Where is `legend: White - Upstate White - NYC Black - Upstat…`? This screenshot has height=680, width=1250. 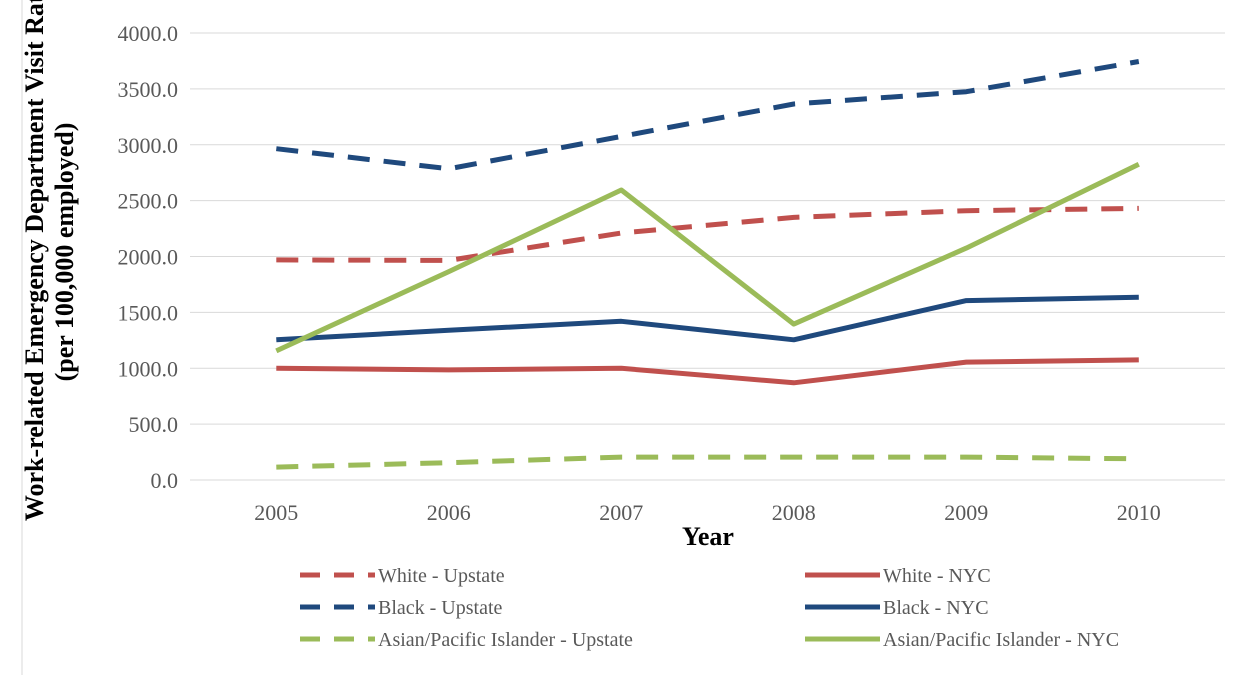 legend: White - Upstate White - NYC Black - Upstat… is located at coordinates (709, 608).